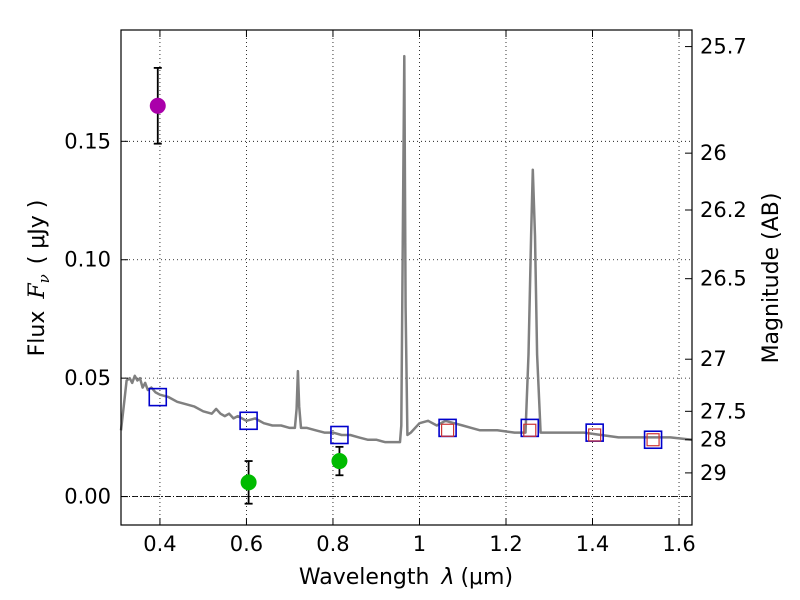 This screenshot has height=600, width=800. I want to click on x-tick-label: 1.6, so click(678, 544).